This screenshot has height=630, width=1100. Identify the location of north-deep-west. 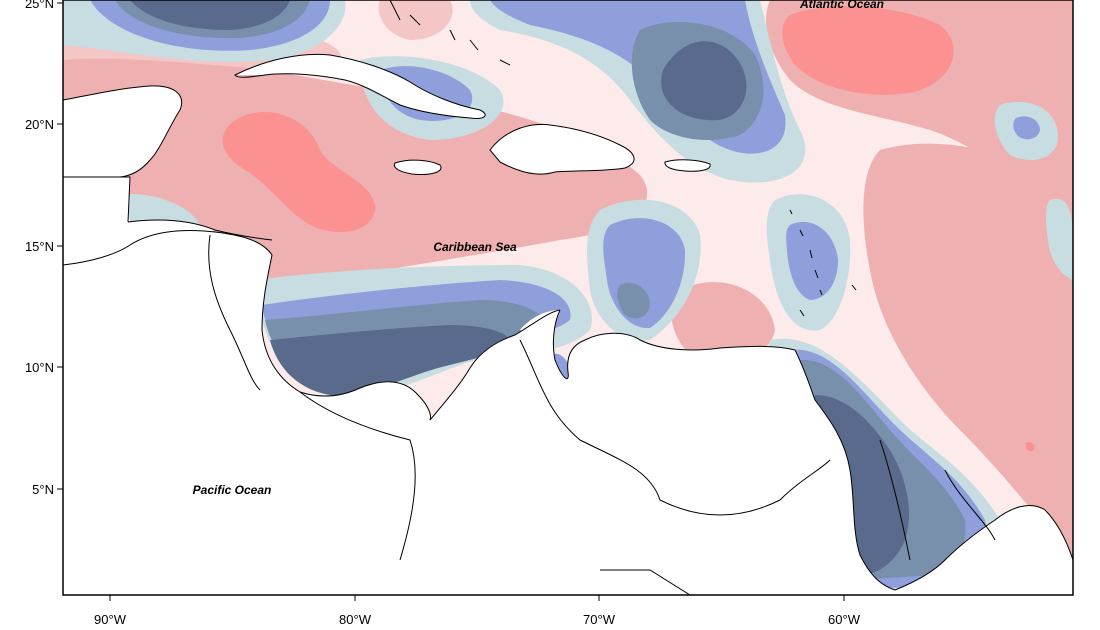
(210, 15).